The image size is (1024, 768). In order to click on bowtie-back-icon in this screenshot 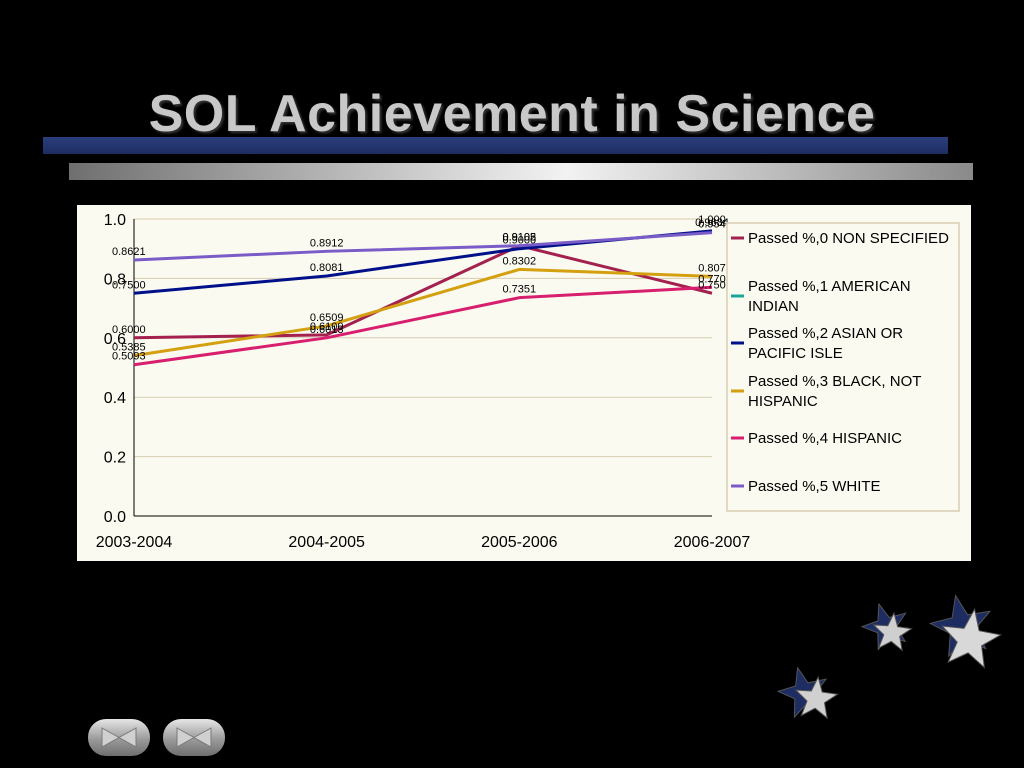, I will do `click(119, 737)`.